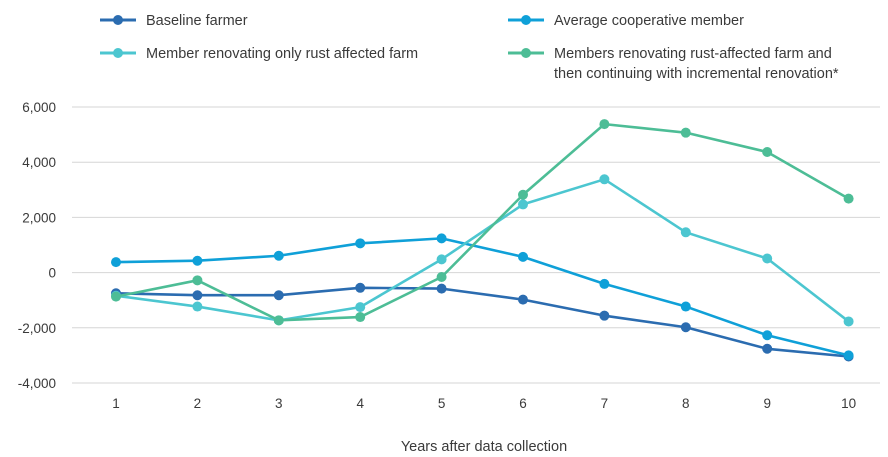 This screenshot has width=888, height=457. What do you see at coordinates (52, 273) in the screenshot?
I see `y-tick-label: 0` at bounding box center [52, 273].